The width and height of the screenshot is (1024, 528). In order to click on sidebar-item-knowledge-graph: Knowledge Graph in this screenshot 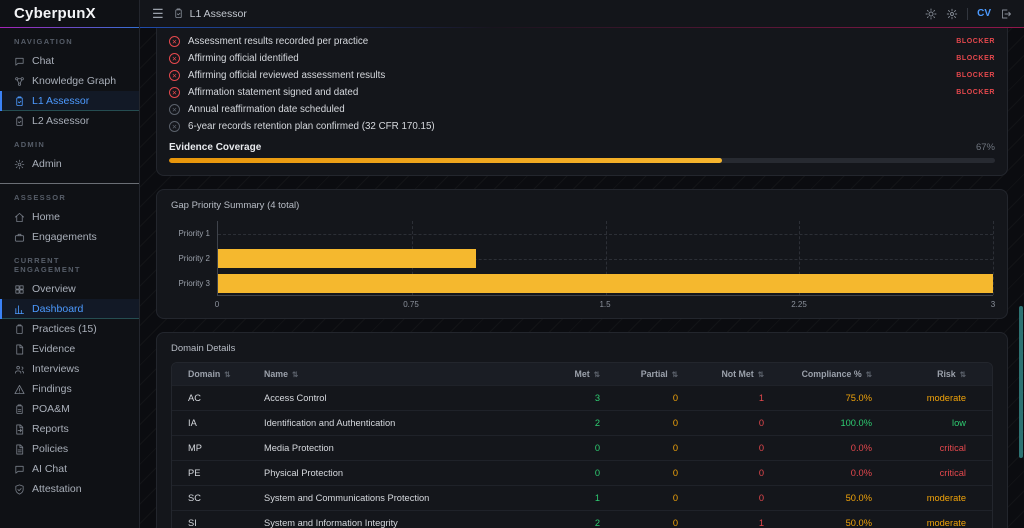, I will do `click(69, 81)`.